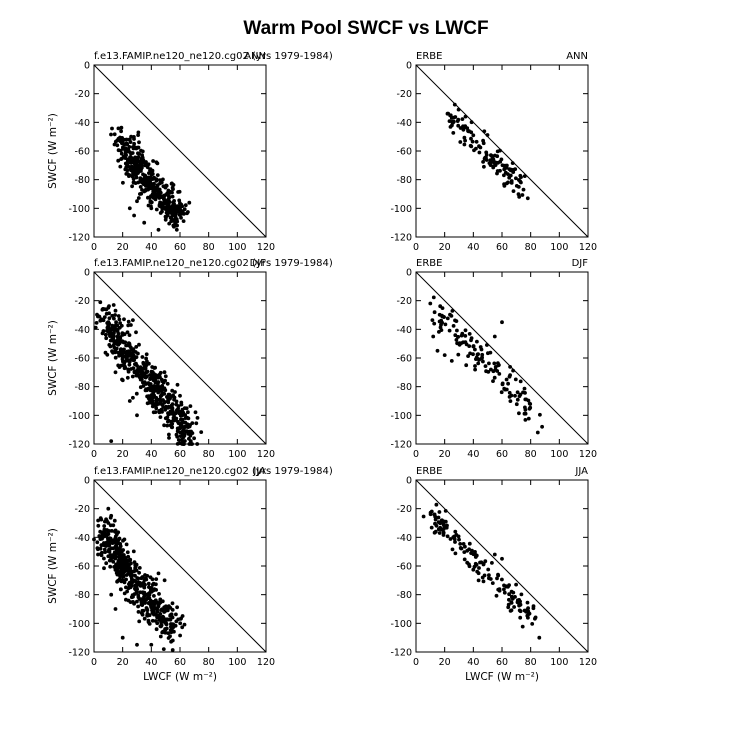  I want to click on y-tick-label: 0, so click(409, 481).